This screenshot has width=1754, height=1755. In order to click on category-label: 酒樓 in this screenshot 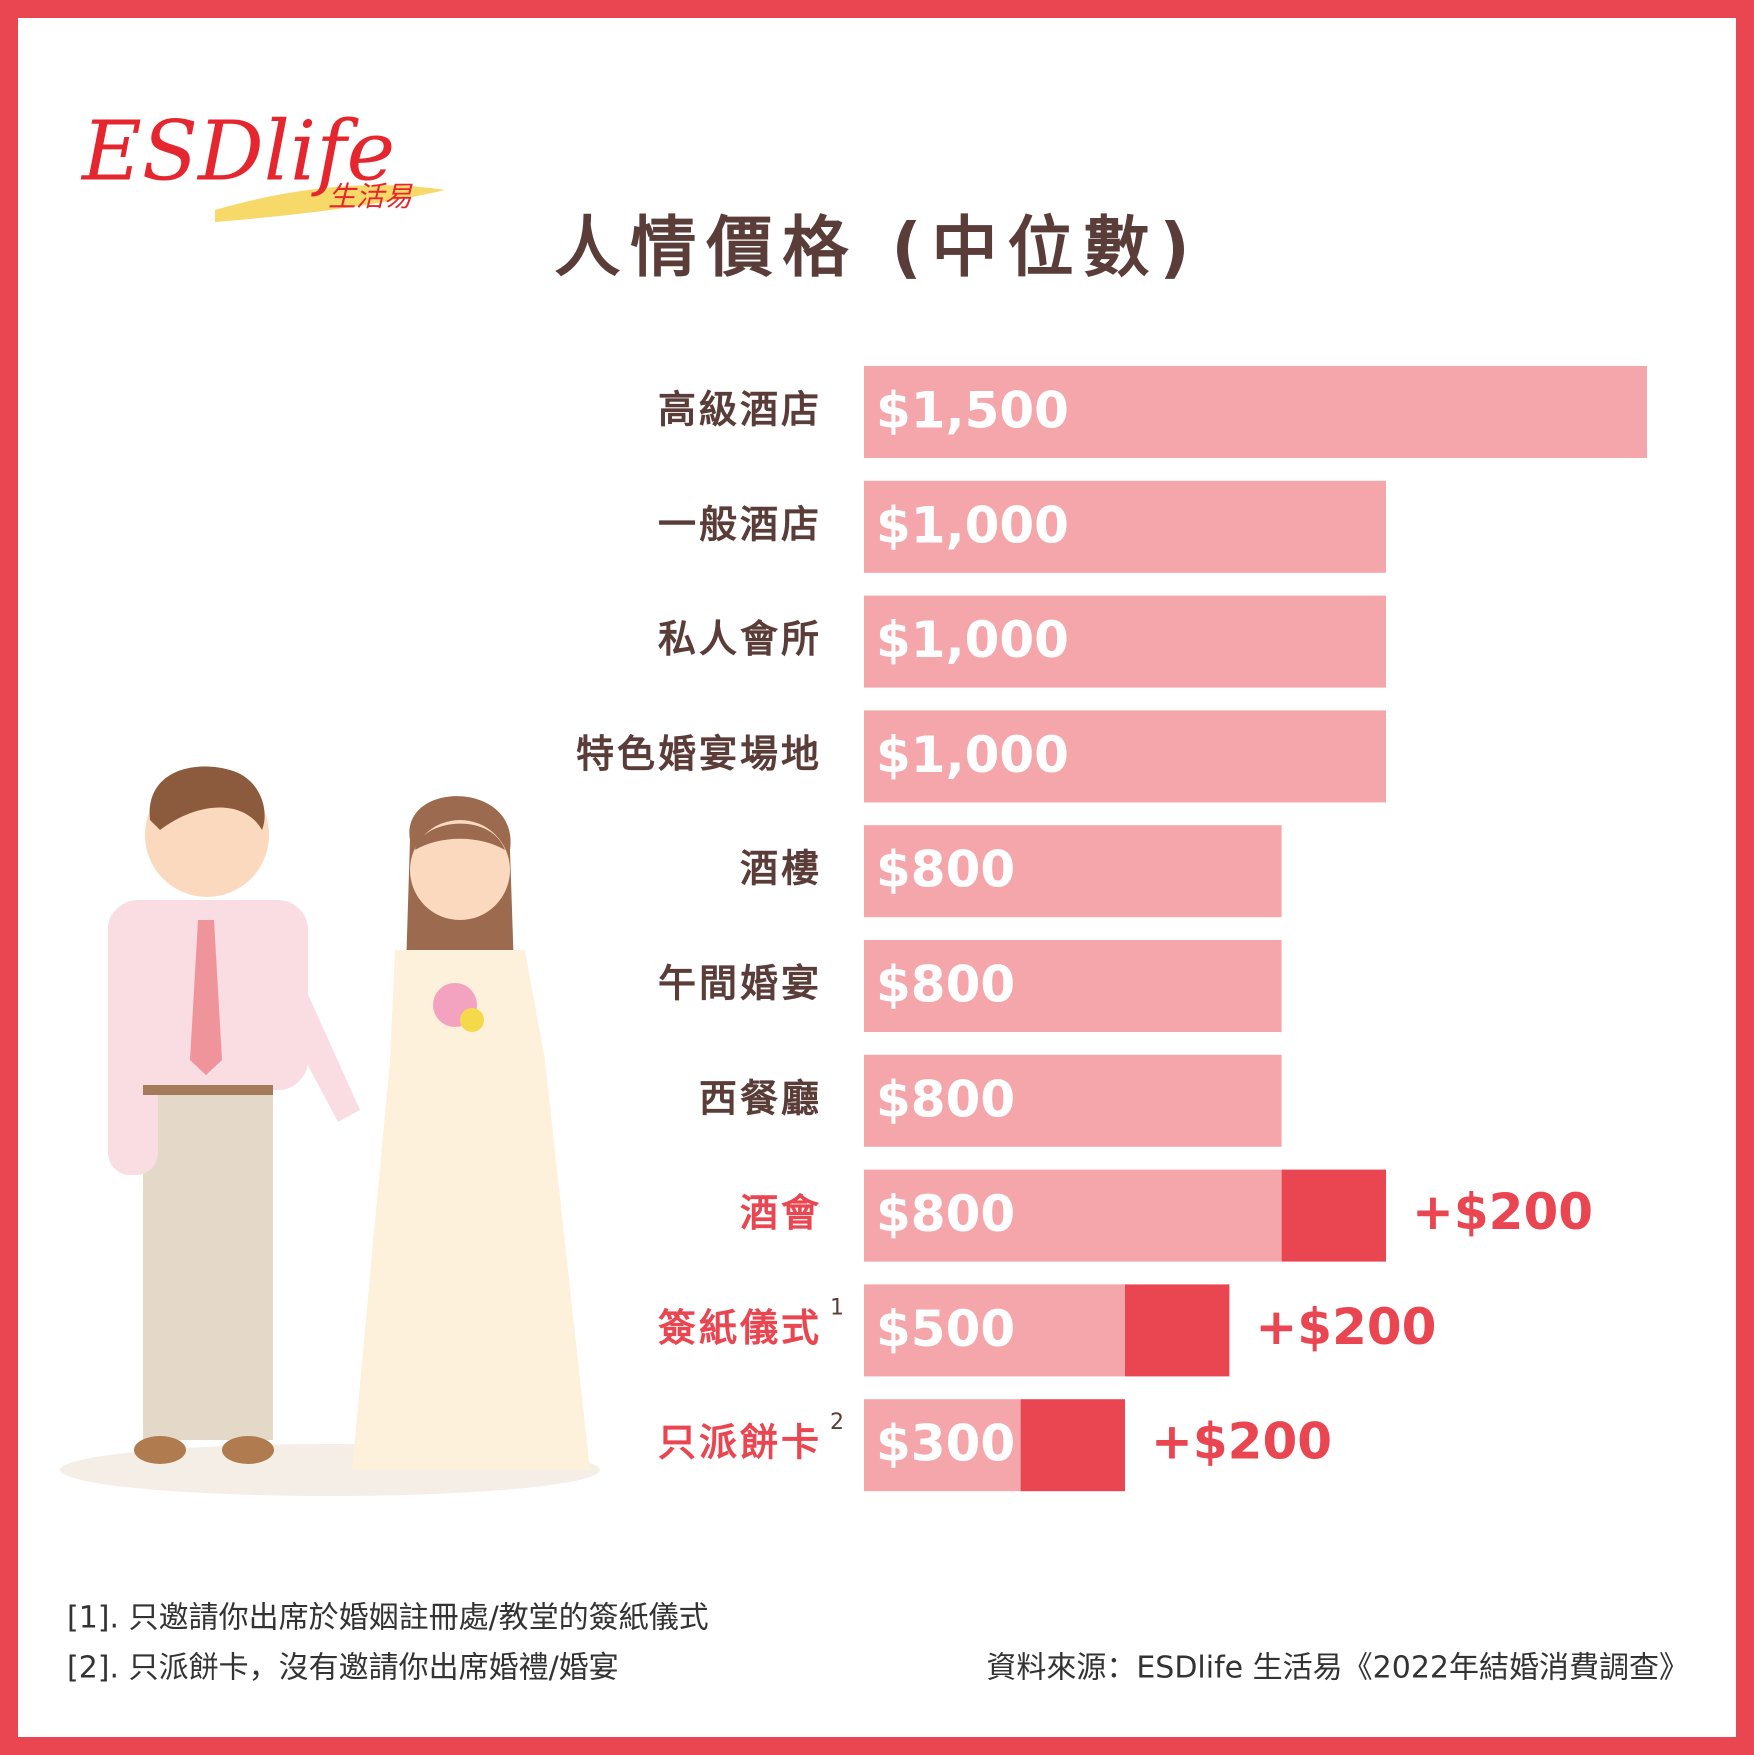, I will do `click(781, 869)`.